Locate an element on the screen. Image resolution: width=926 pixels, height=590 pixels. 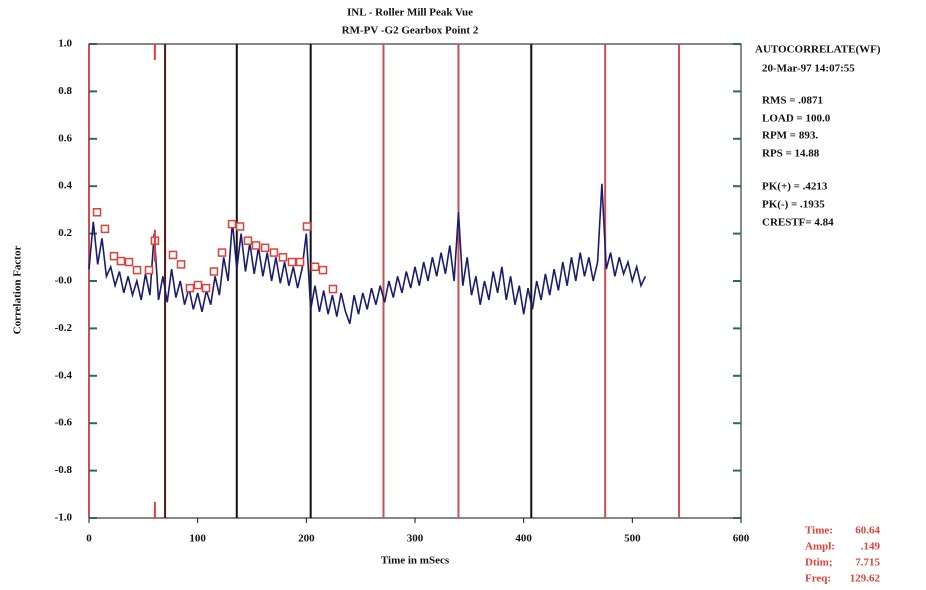
readout-label: Freq: is located at coordinates (818, 579).